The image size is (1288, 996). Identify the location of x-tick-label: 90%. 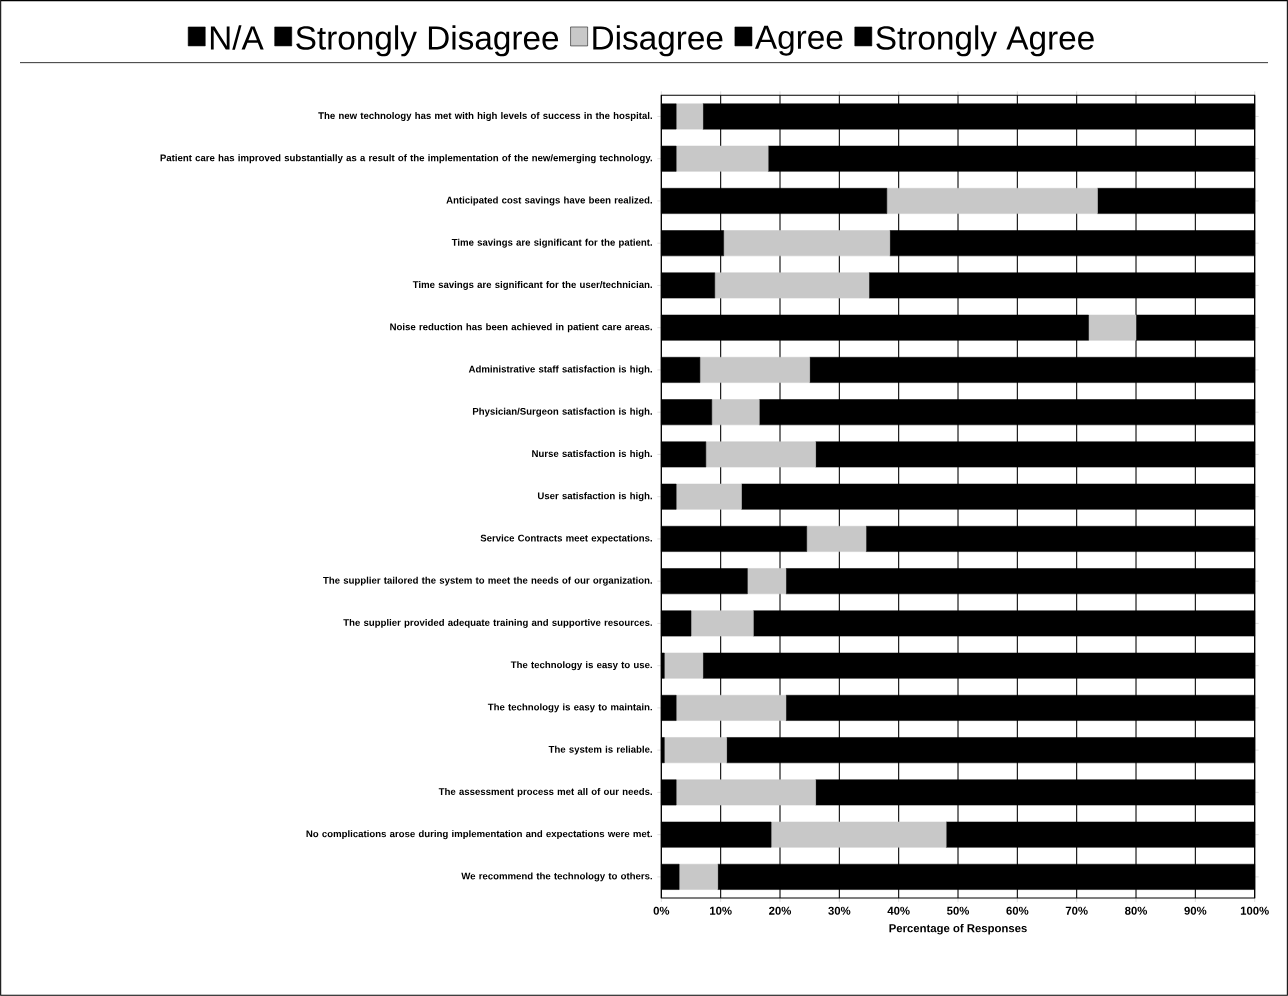
(1195, 910).